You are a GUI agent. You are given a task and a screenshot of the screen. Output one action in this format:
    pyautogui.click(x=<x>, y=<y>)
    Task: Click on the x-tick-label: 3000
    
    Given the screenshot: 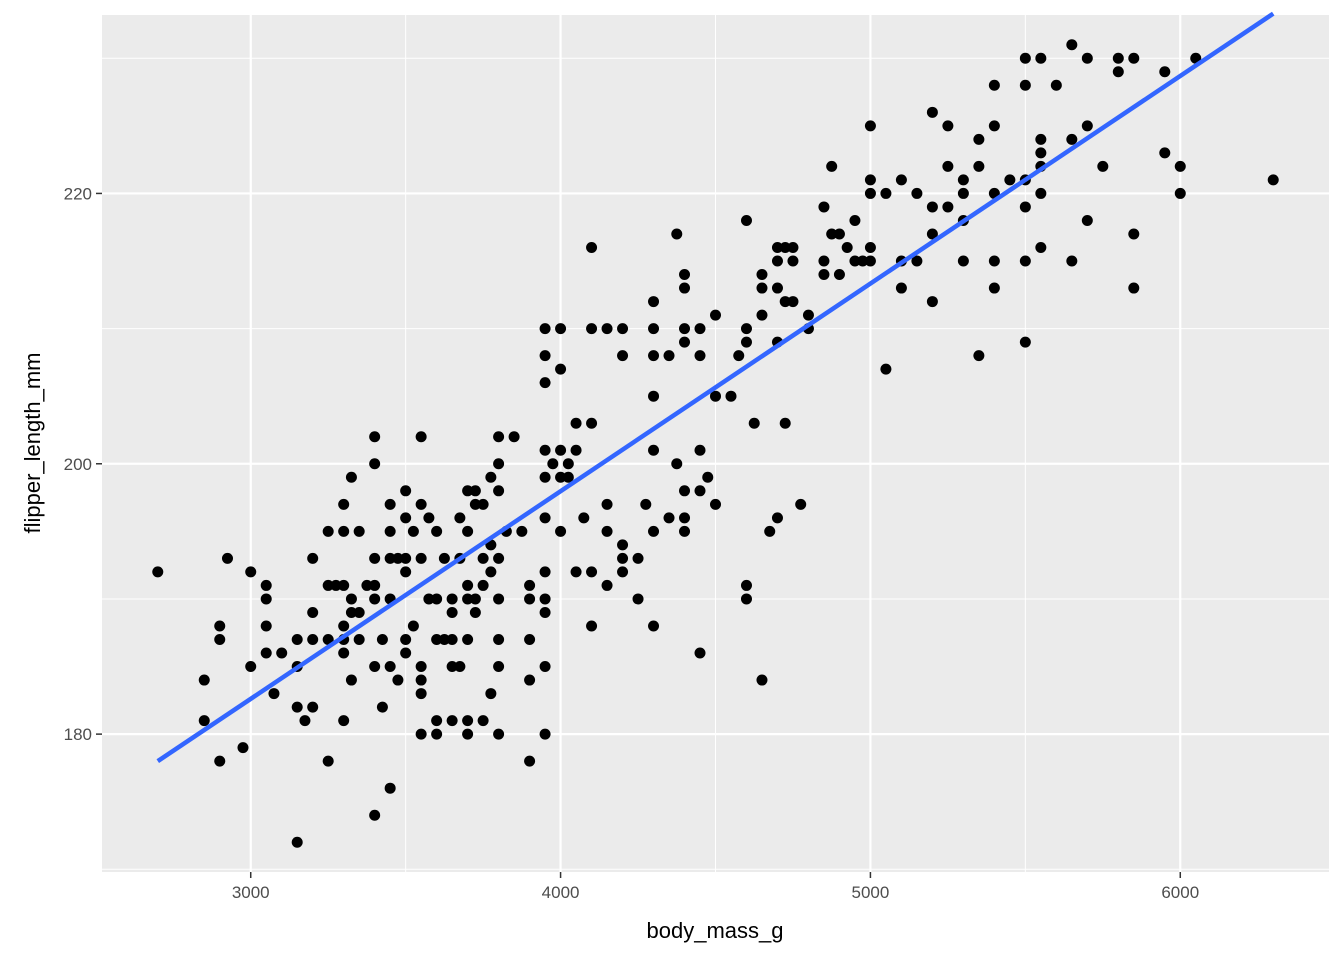 What is the action you would take?
    pyautogui.click(x=251, y=892)
    